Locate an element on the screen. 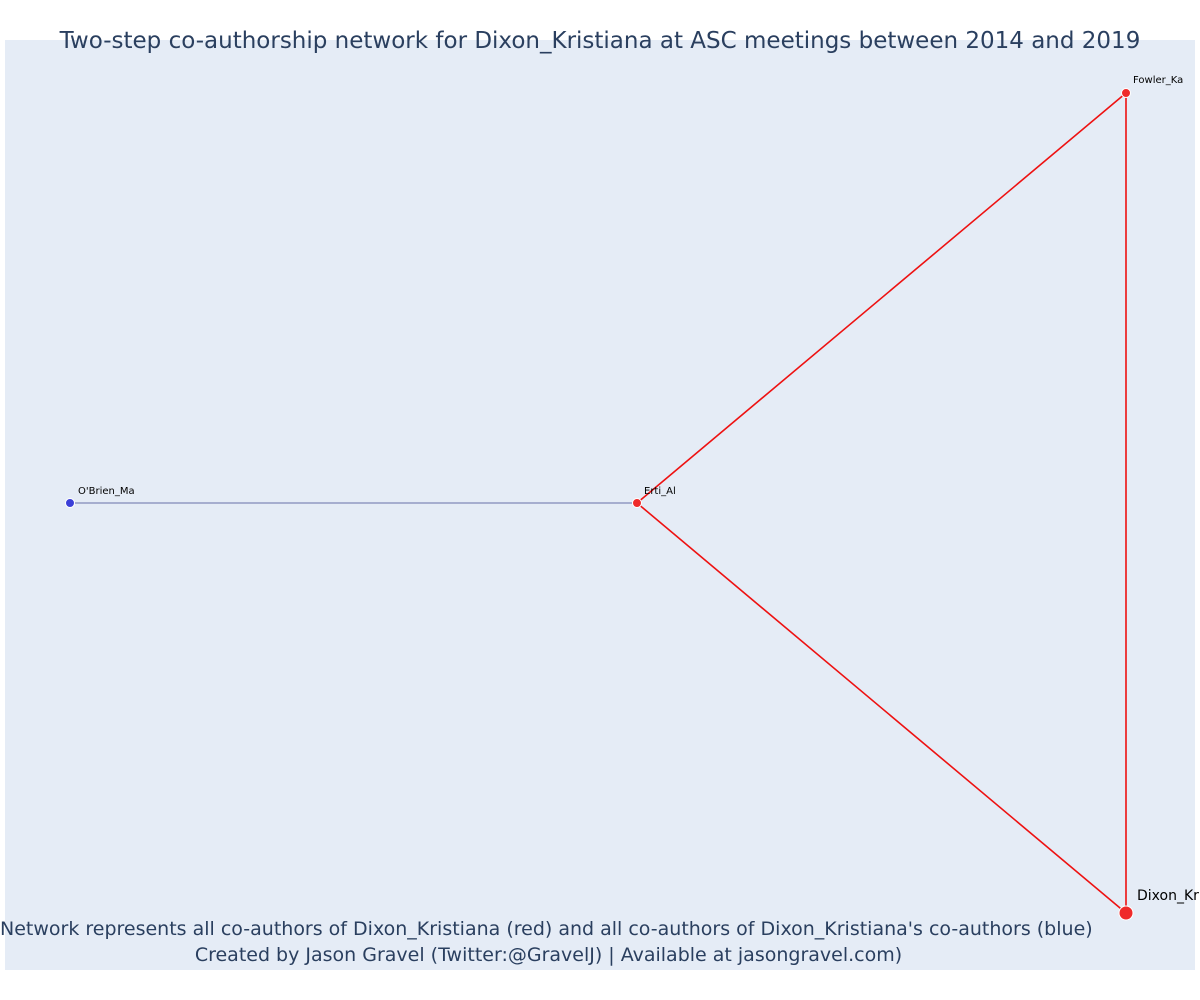  node-label-erti-al: Erti_Al is located at coordinates (660, 491).